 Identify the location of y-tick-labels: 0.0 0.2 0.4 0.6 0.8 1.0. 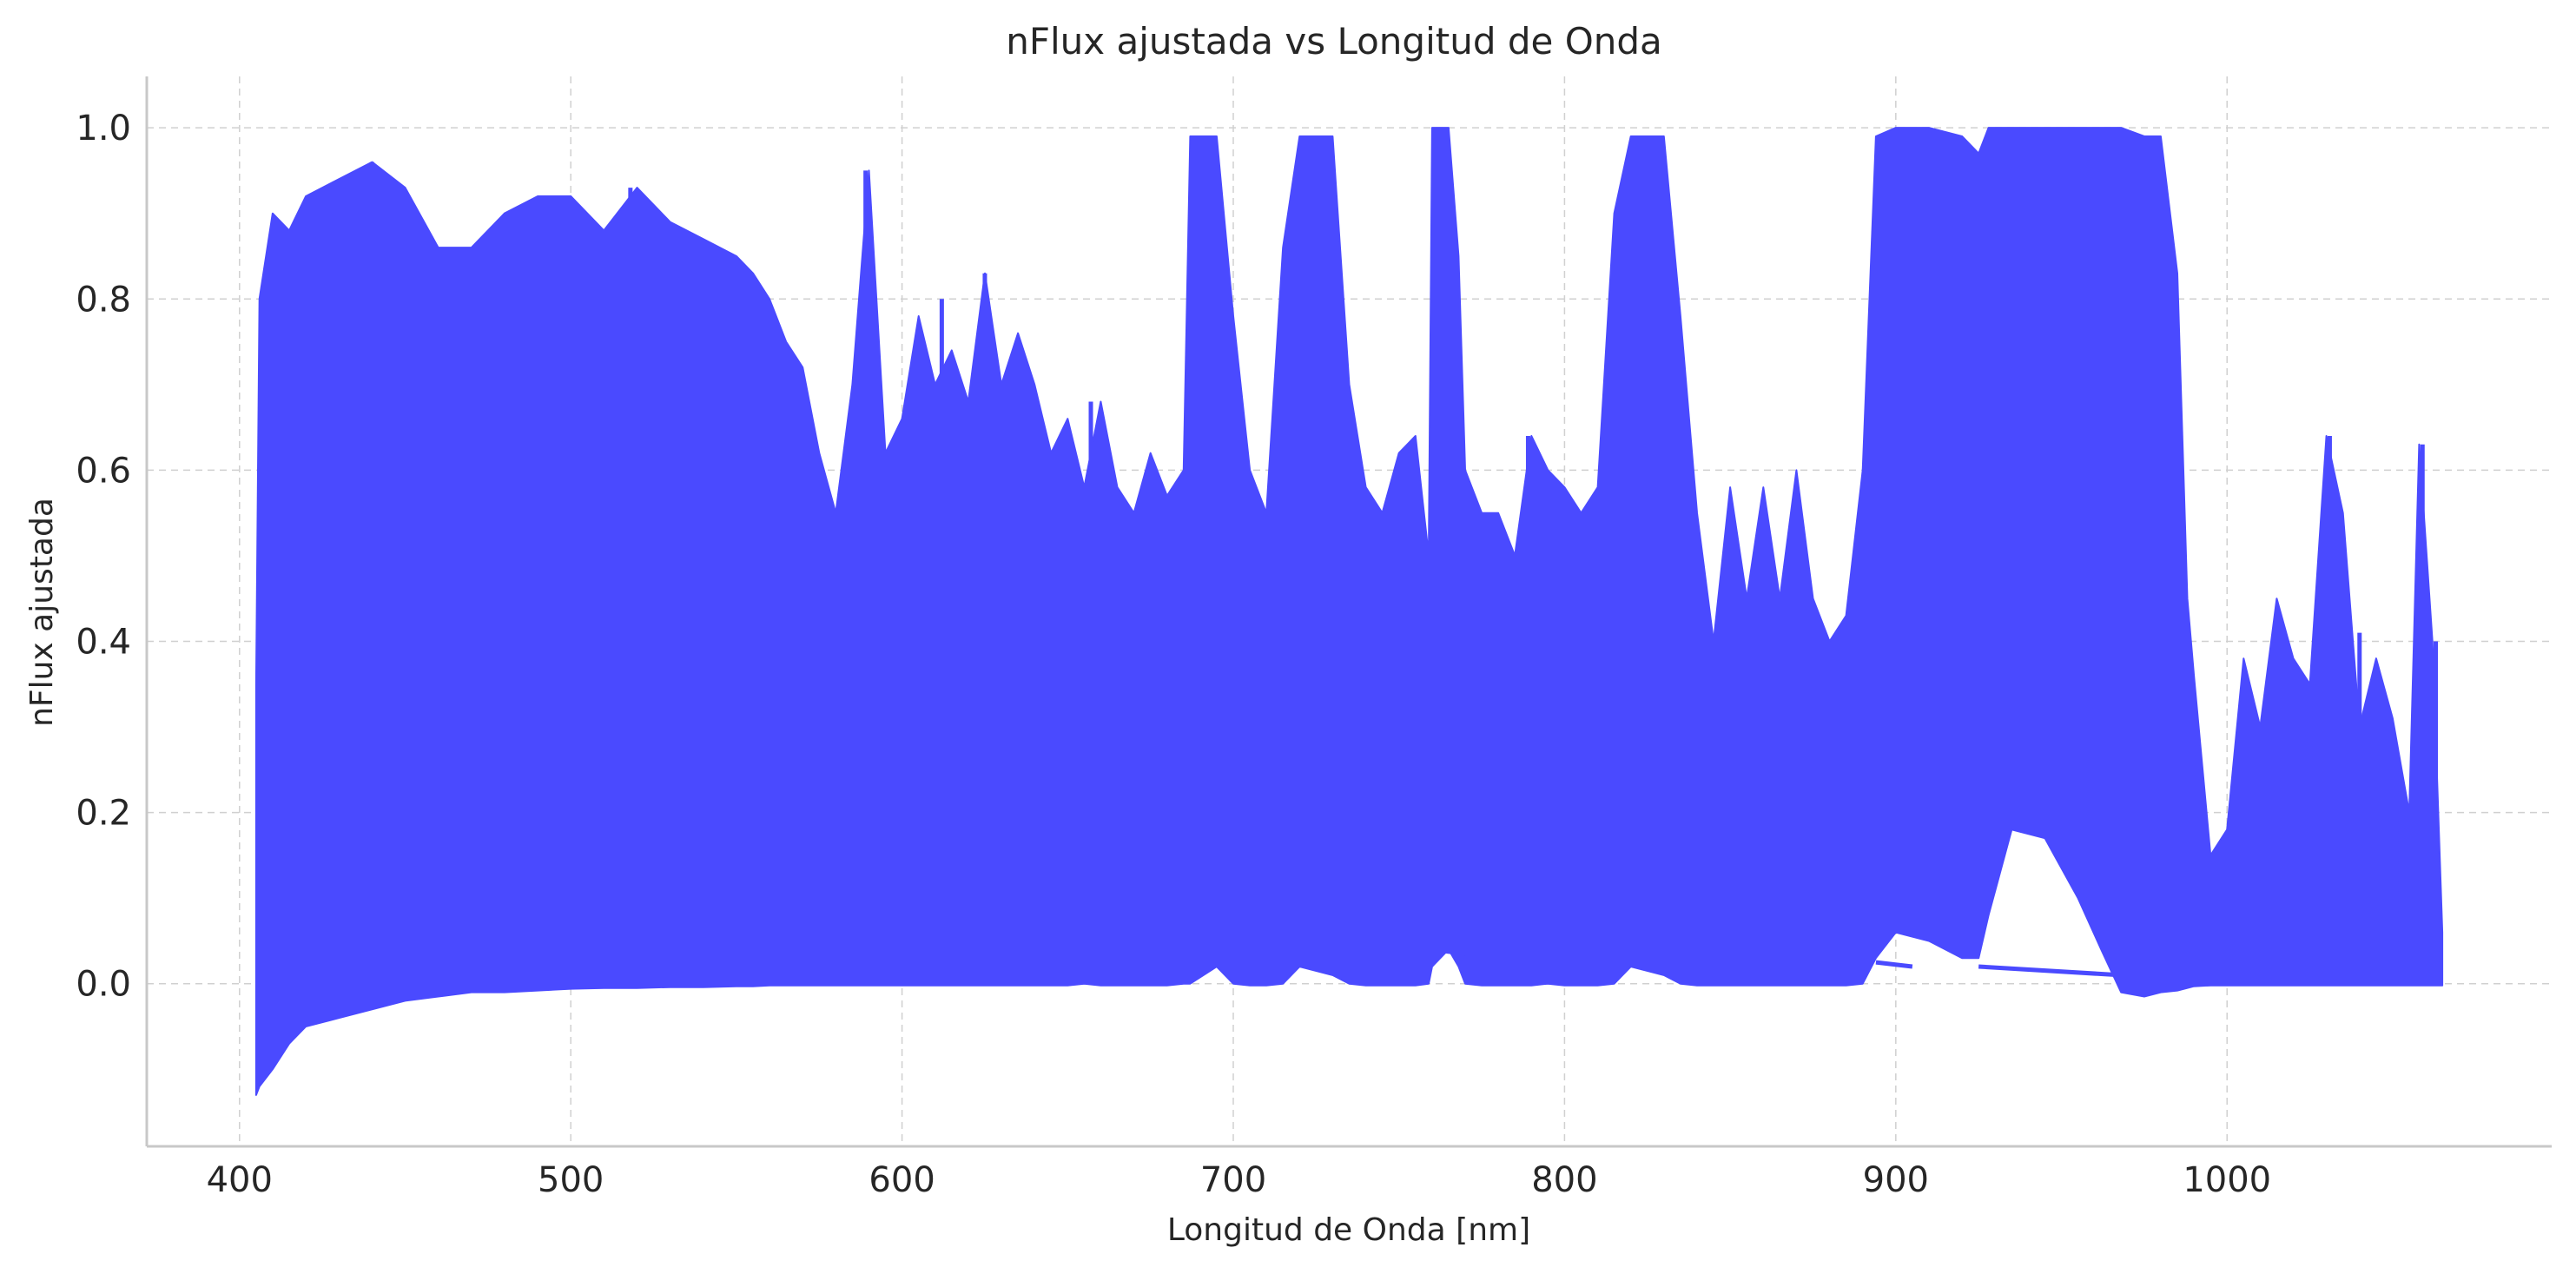
(104, 557).